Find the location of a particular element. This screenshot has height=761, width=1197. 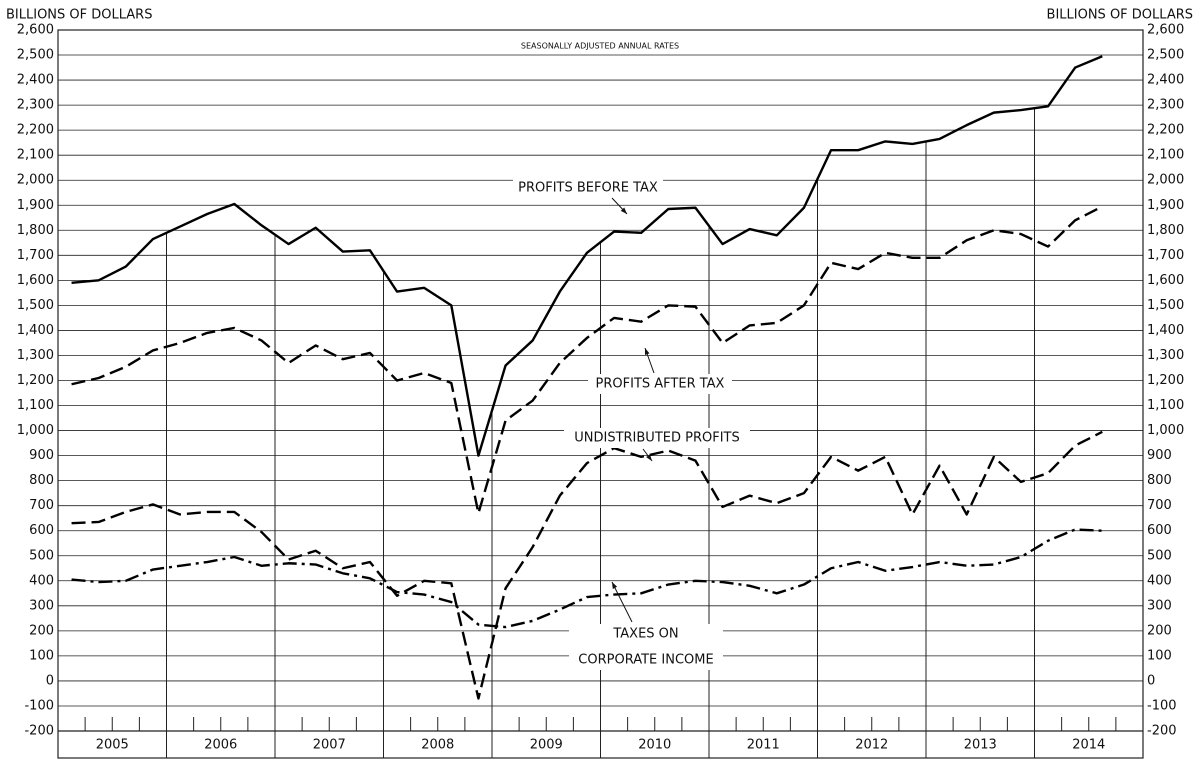

y-tick-label: 0 is located at coordinates (50, 680).